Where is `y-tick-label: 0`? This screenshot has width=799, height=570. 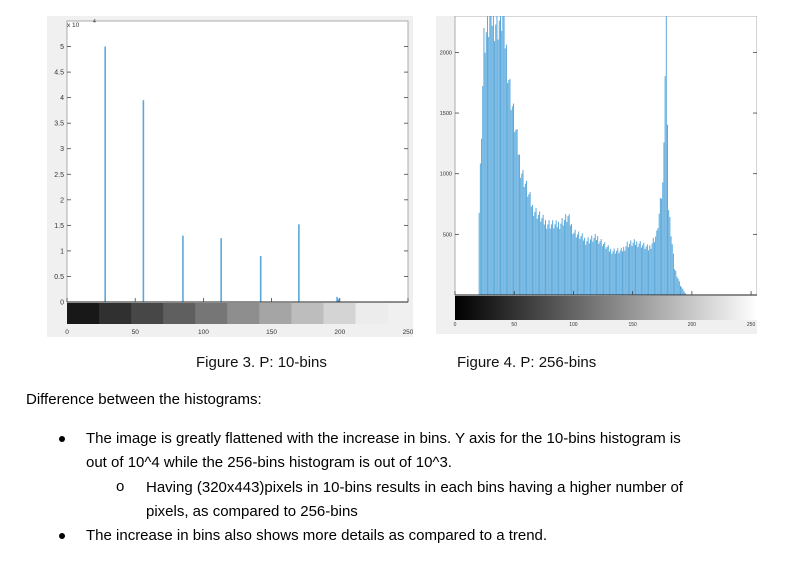 y-tick-label: 0 is located at coordinates (62, 303).